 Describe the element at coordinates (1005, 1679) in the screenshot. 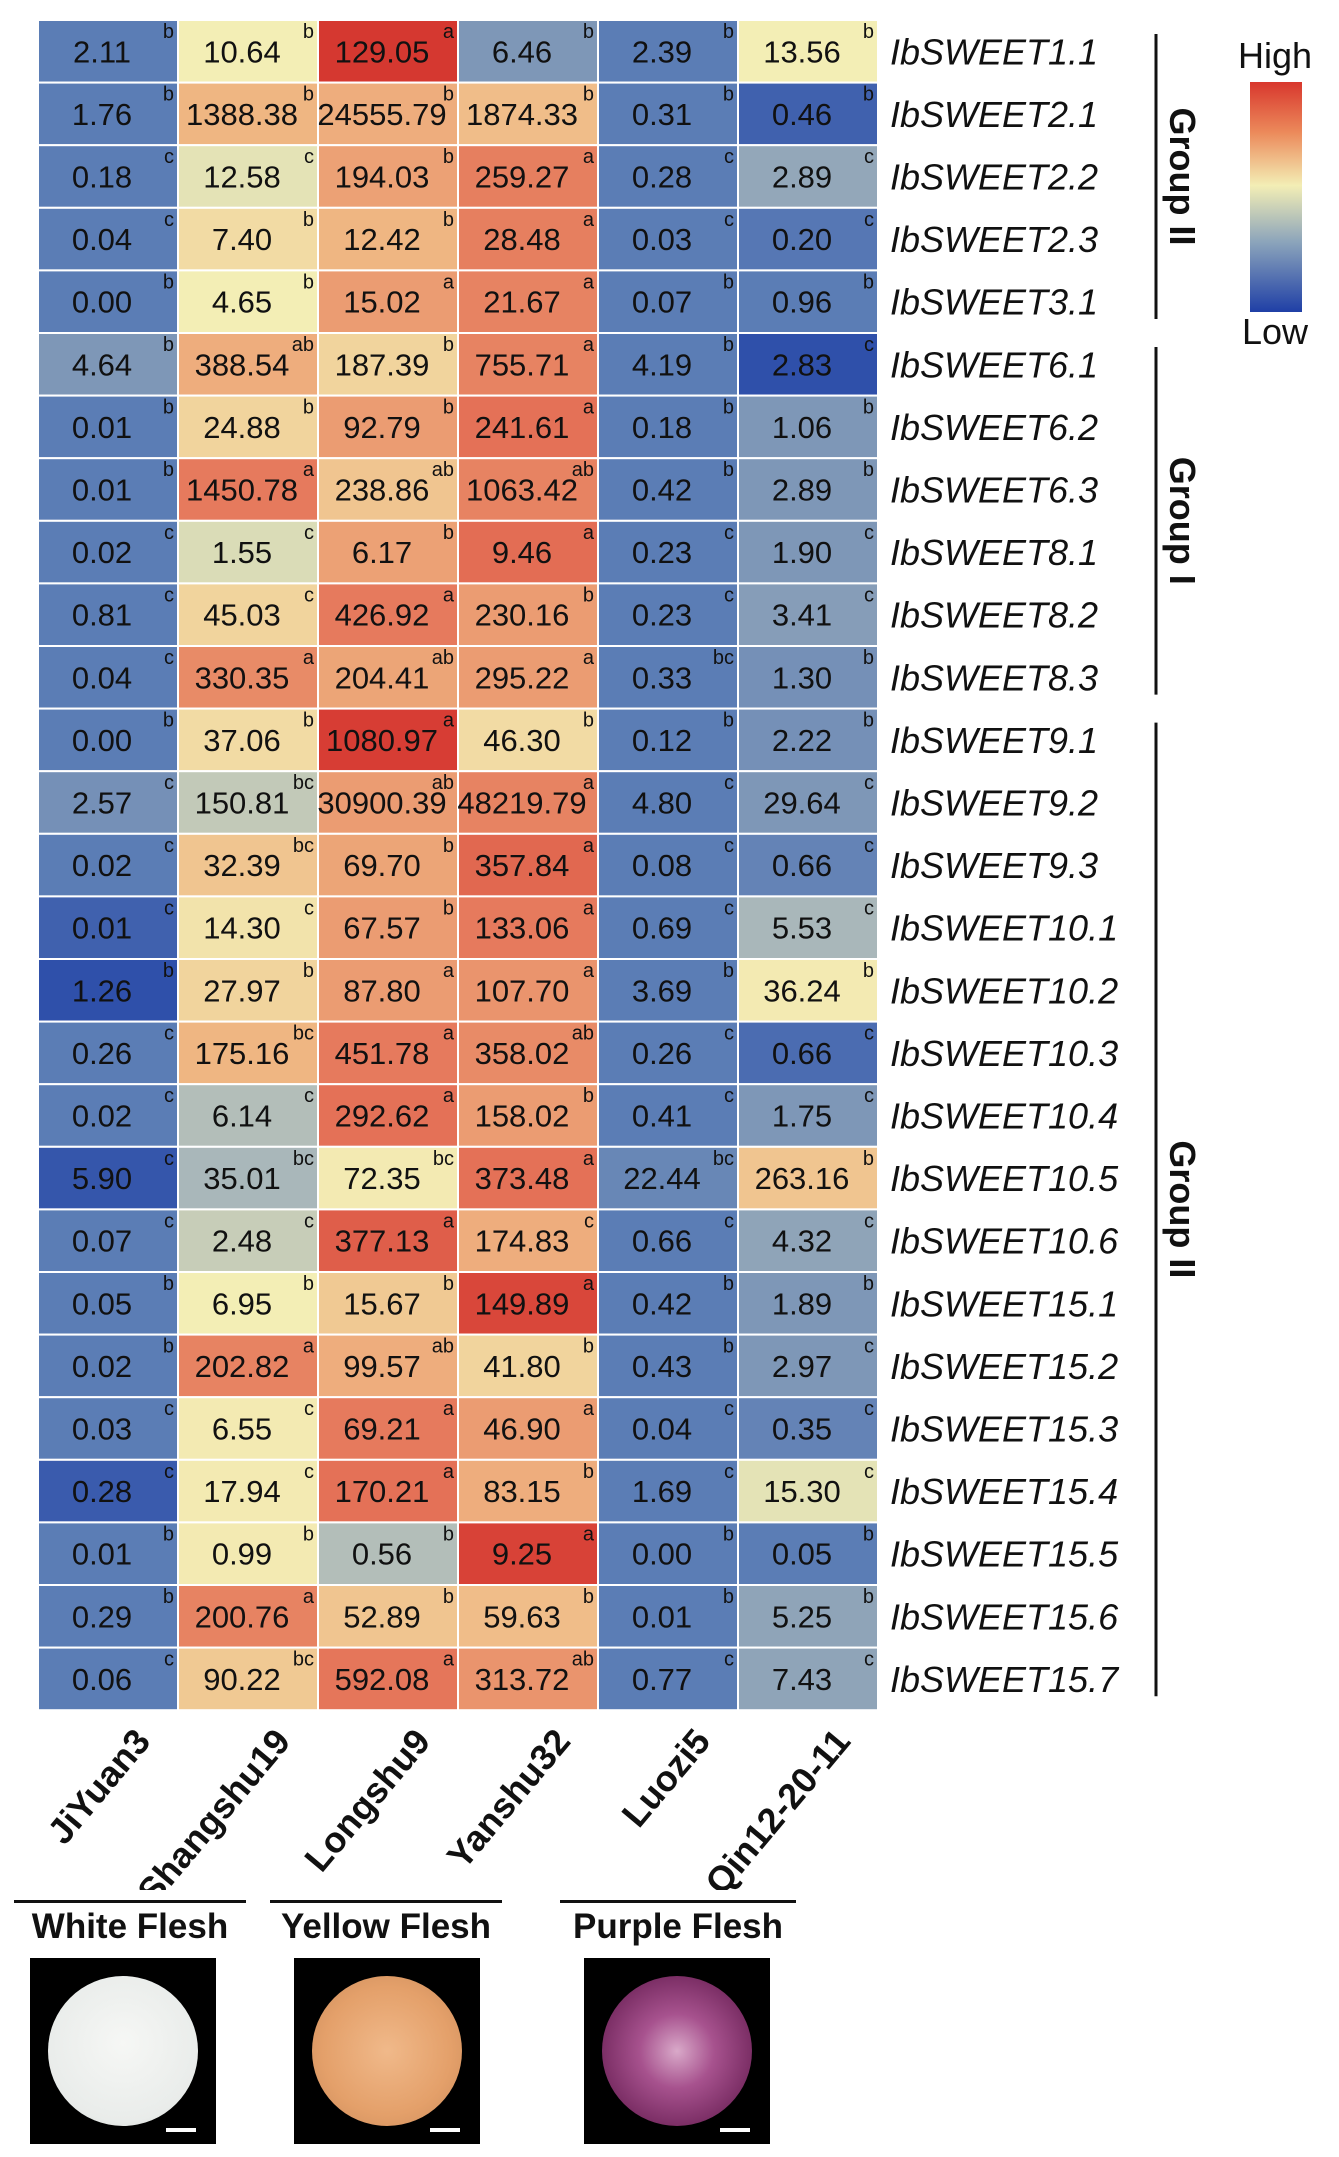

I see `gene-label: IbSWEET15.7` at that location.